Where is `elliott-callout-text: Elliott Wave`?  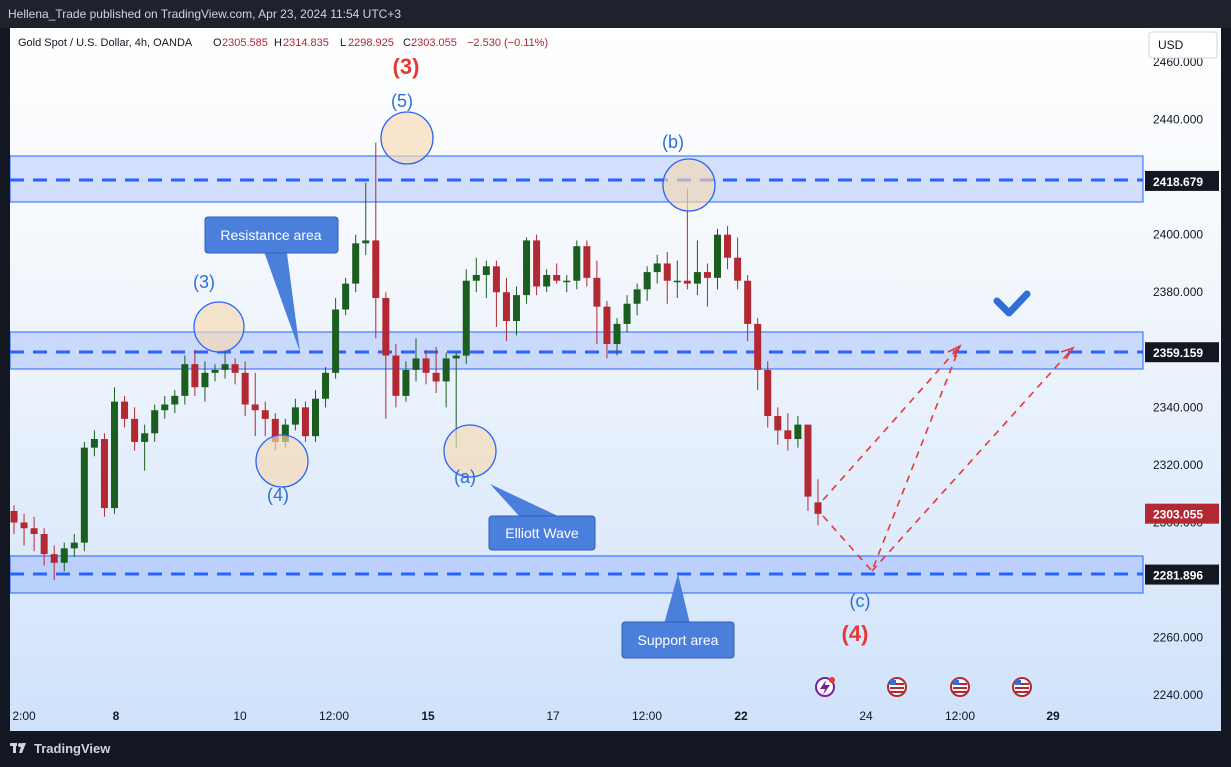 elliott-callout-text: Elliott Wave is located at coordinates (542, 533).